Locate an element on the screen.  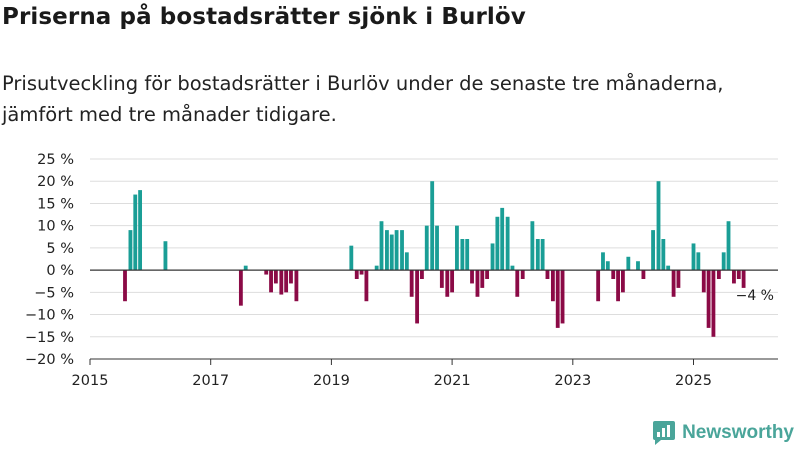
last-value-label: −4 % is located at coordinates (755, 296).